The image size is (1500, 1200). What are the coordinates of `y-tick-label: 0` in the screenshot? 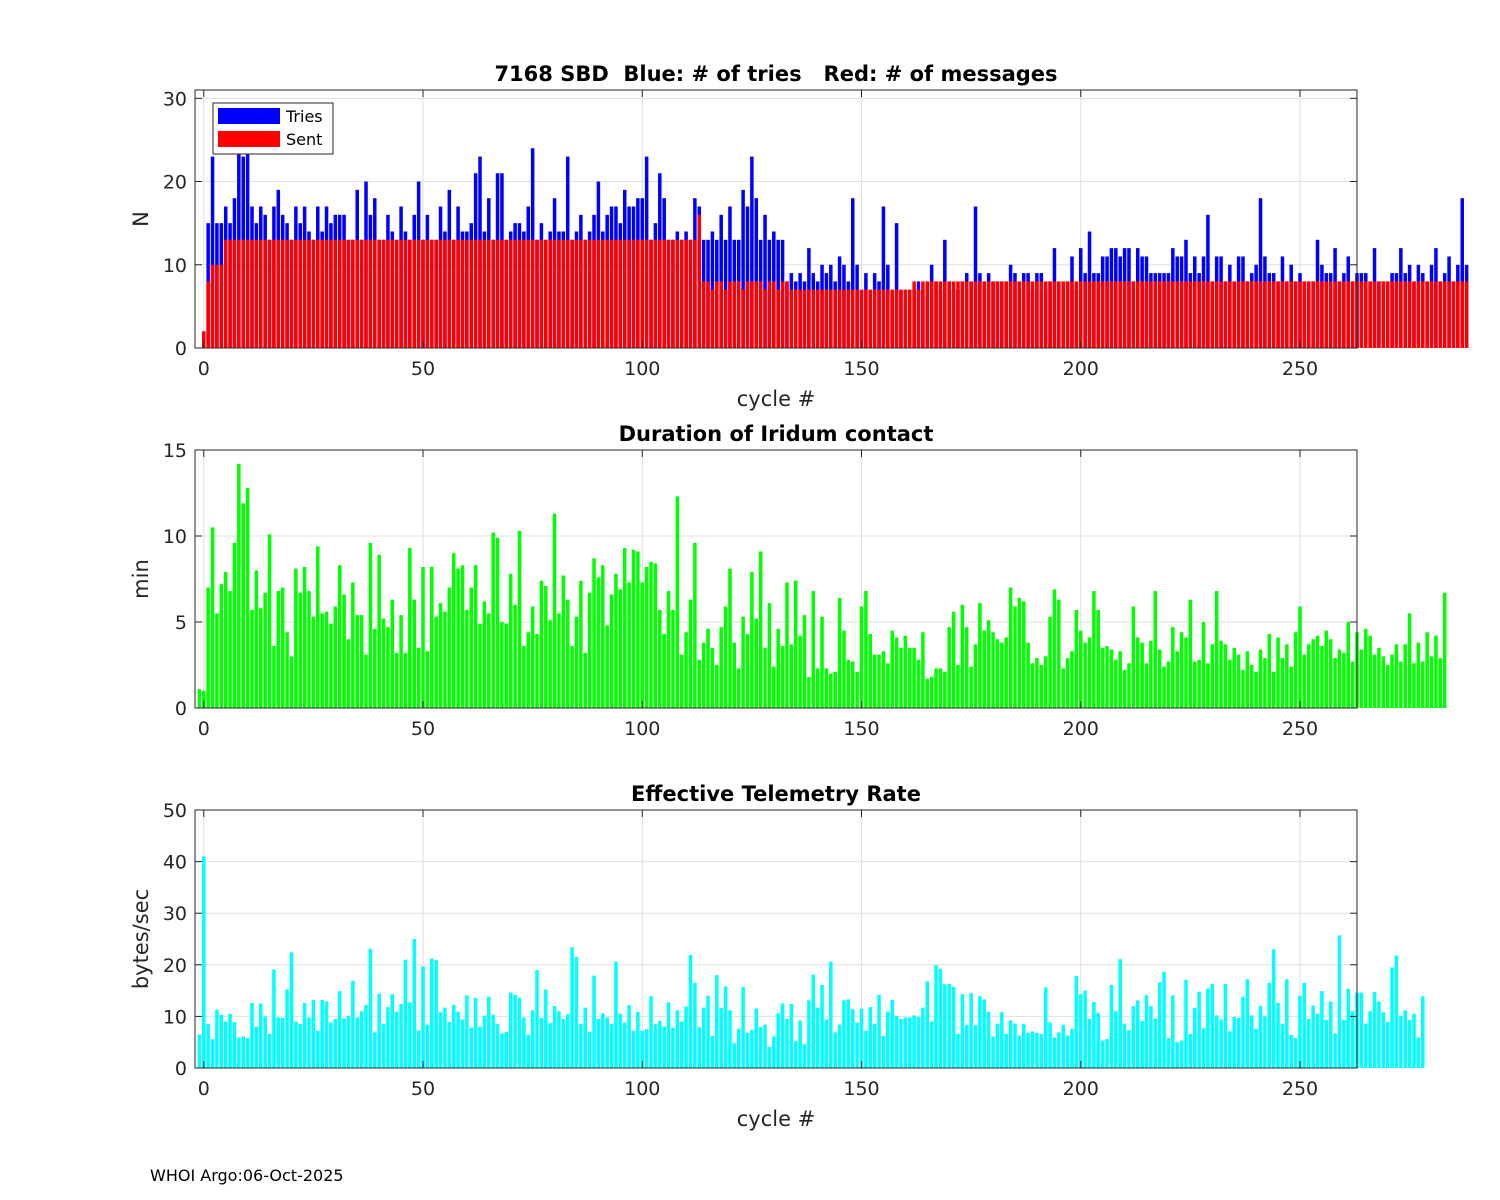 It's located at (181, 709).